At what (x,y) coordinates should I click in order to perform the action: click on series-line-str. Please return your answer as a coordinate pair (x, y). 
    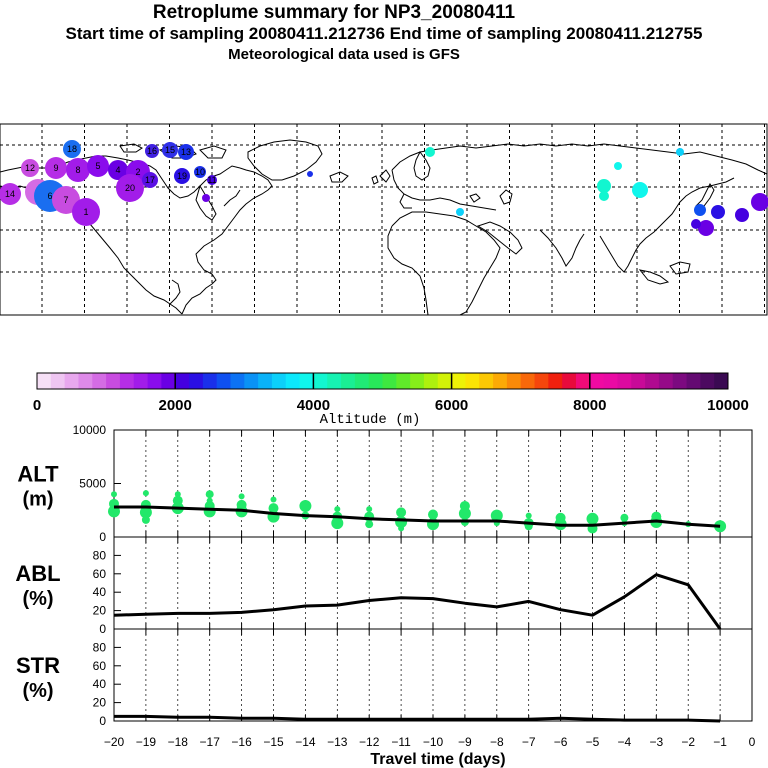
    Looking at the image, I should click on (417, 718).